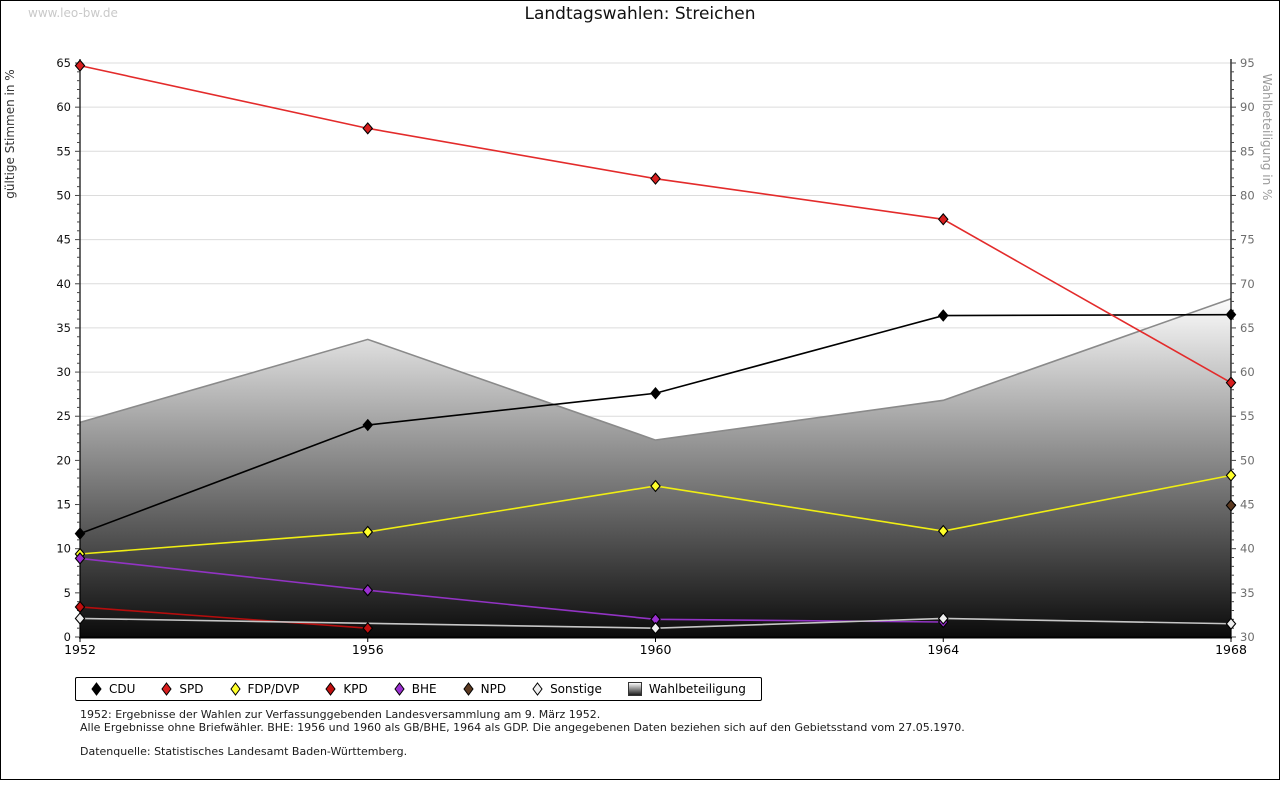 The height and width of the screenshot is (791, 1280). I want to click on legend-item-npd: NPD, so click(484, 689).